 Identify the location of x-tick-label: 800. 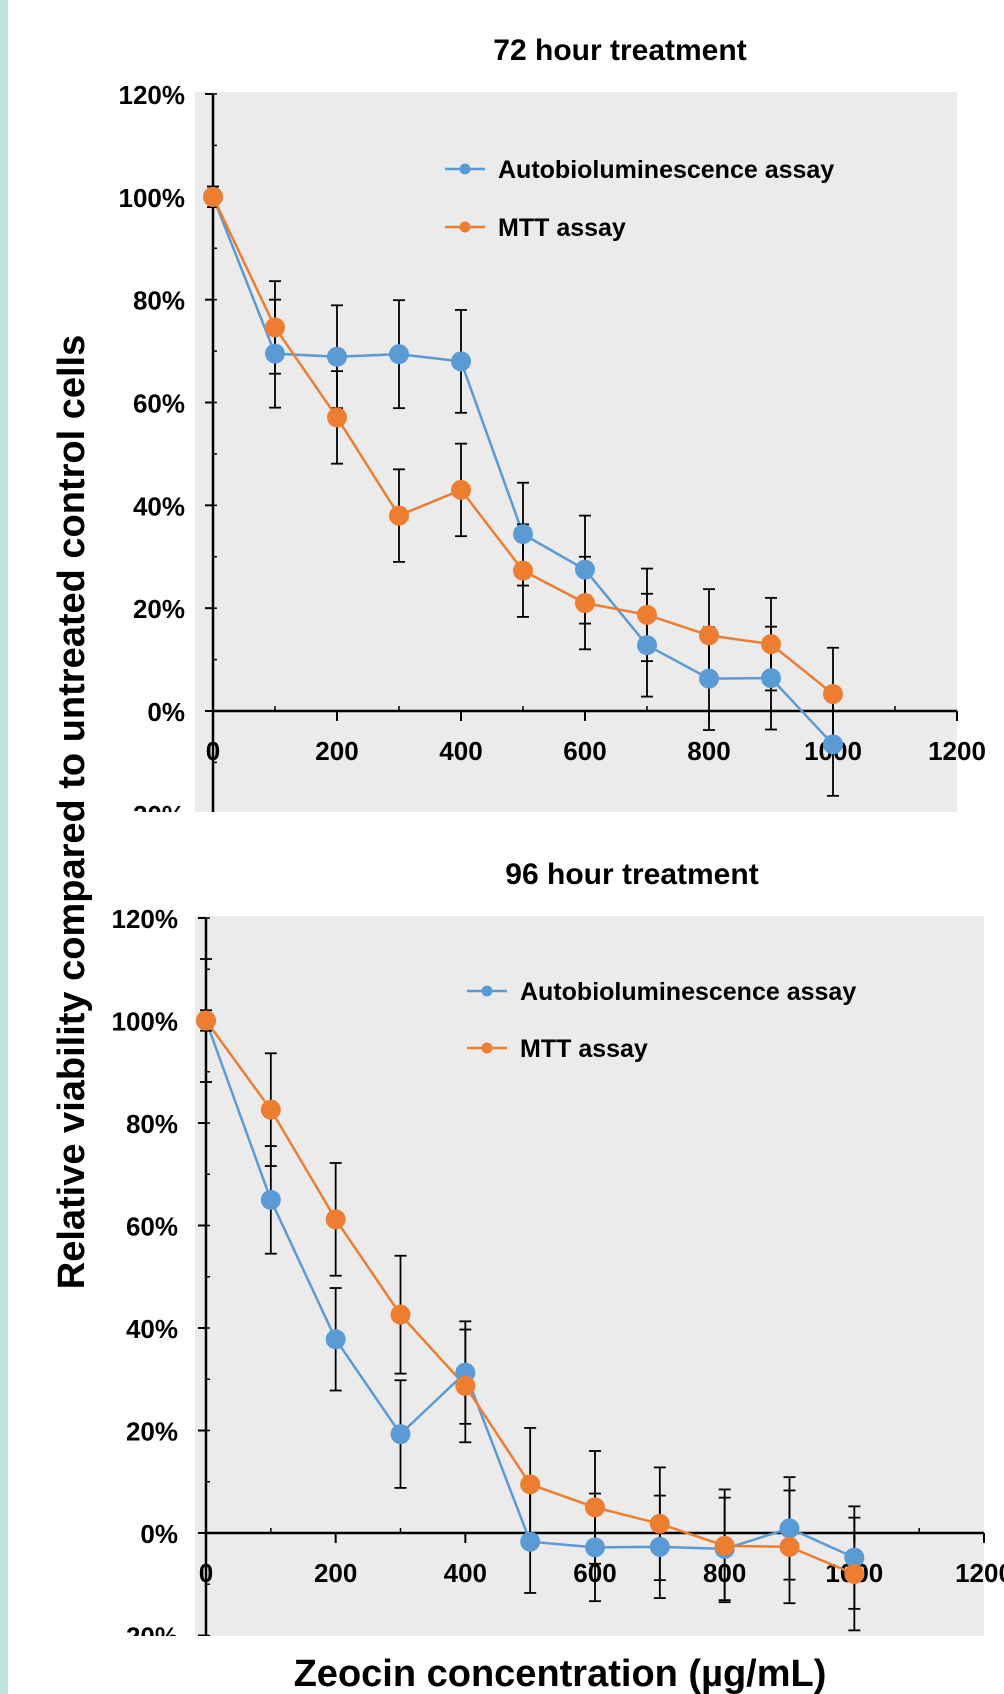
(708, 751).